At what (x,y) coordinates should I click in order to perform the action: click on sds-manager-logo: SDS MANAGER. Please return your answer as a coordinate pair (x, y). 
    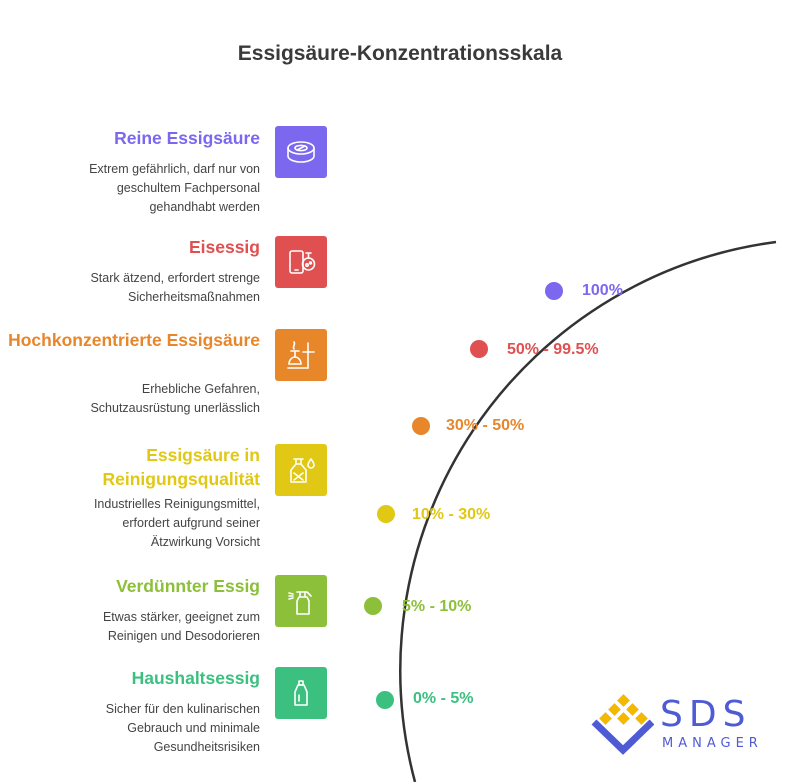
    Looking at the image, I should click on (680, 725).